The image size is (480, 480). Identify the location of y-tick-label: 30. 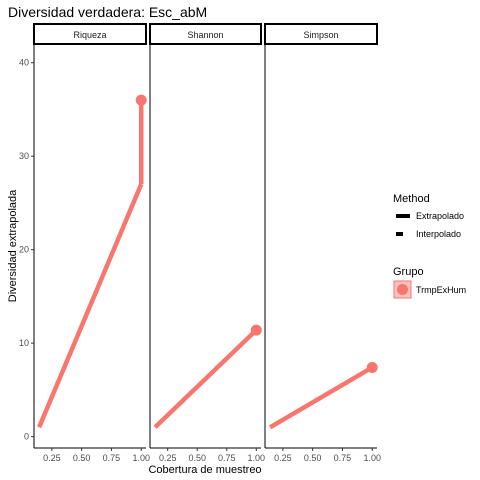
(24, 156).